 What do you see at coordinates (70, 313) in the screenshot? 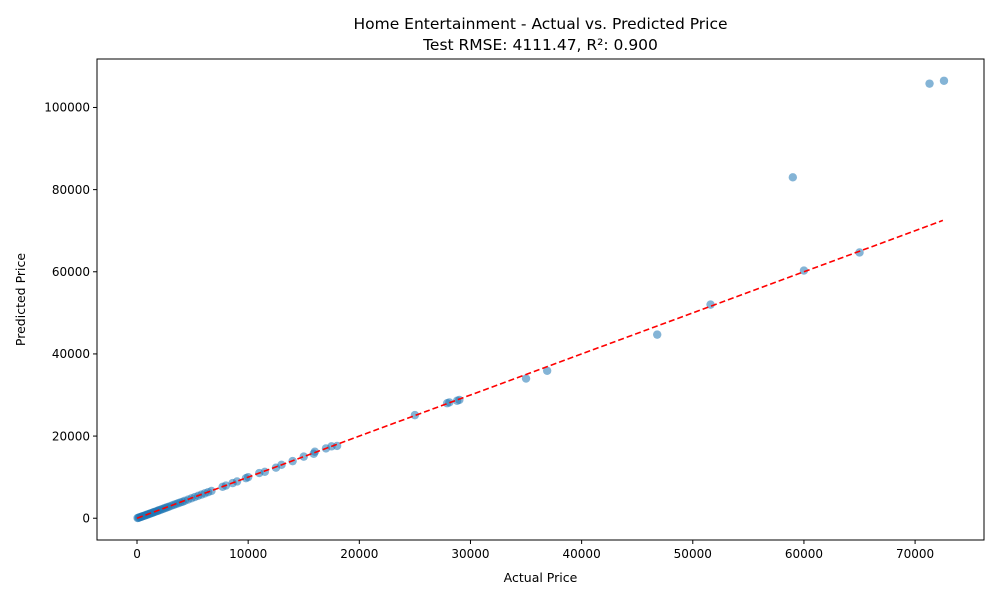
I see `y-axis: 0 20000 40000 60000 80000 100000` at bounding box center [70, 313].